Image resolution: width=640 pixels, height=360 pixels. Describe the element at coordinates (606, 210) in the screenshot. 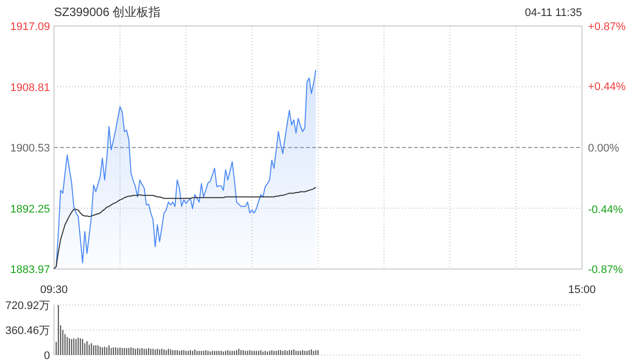

I see `y2-tick-label: -0.44%` at that location.